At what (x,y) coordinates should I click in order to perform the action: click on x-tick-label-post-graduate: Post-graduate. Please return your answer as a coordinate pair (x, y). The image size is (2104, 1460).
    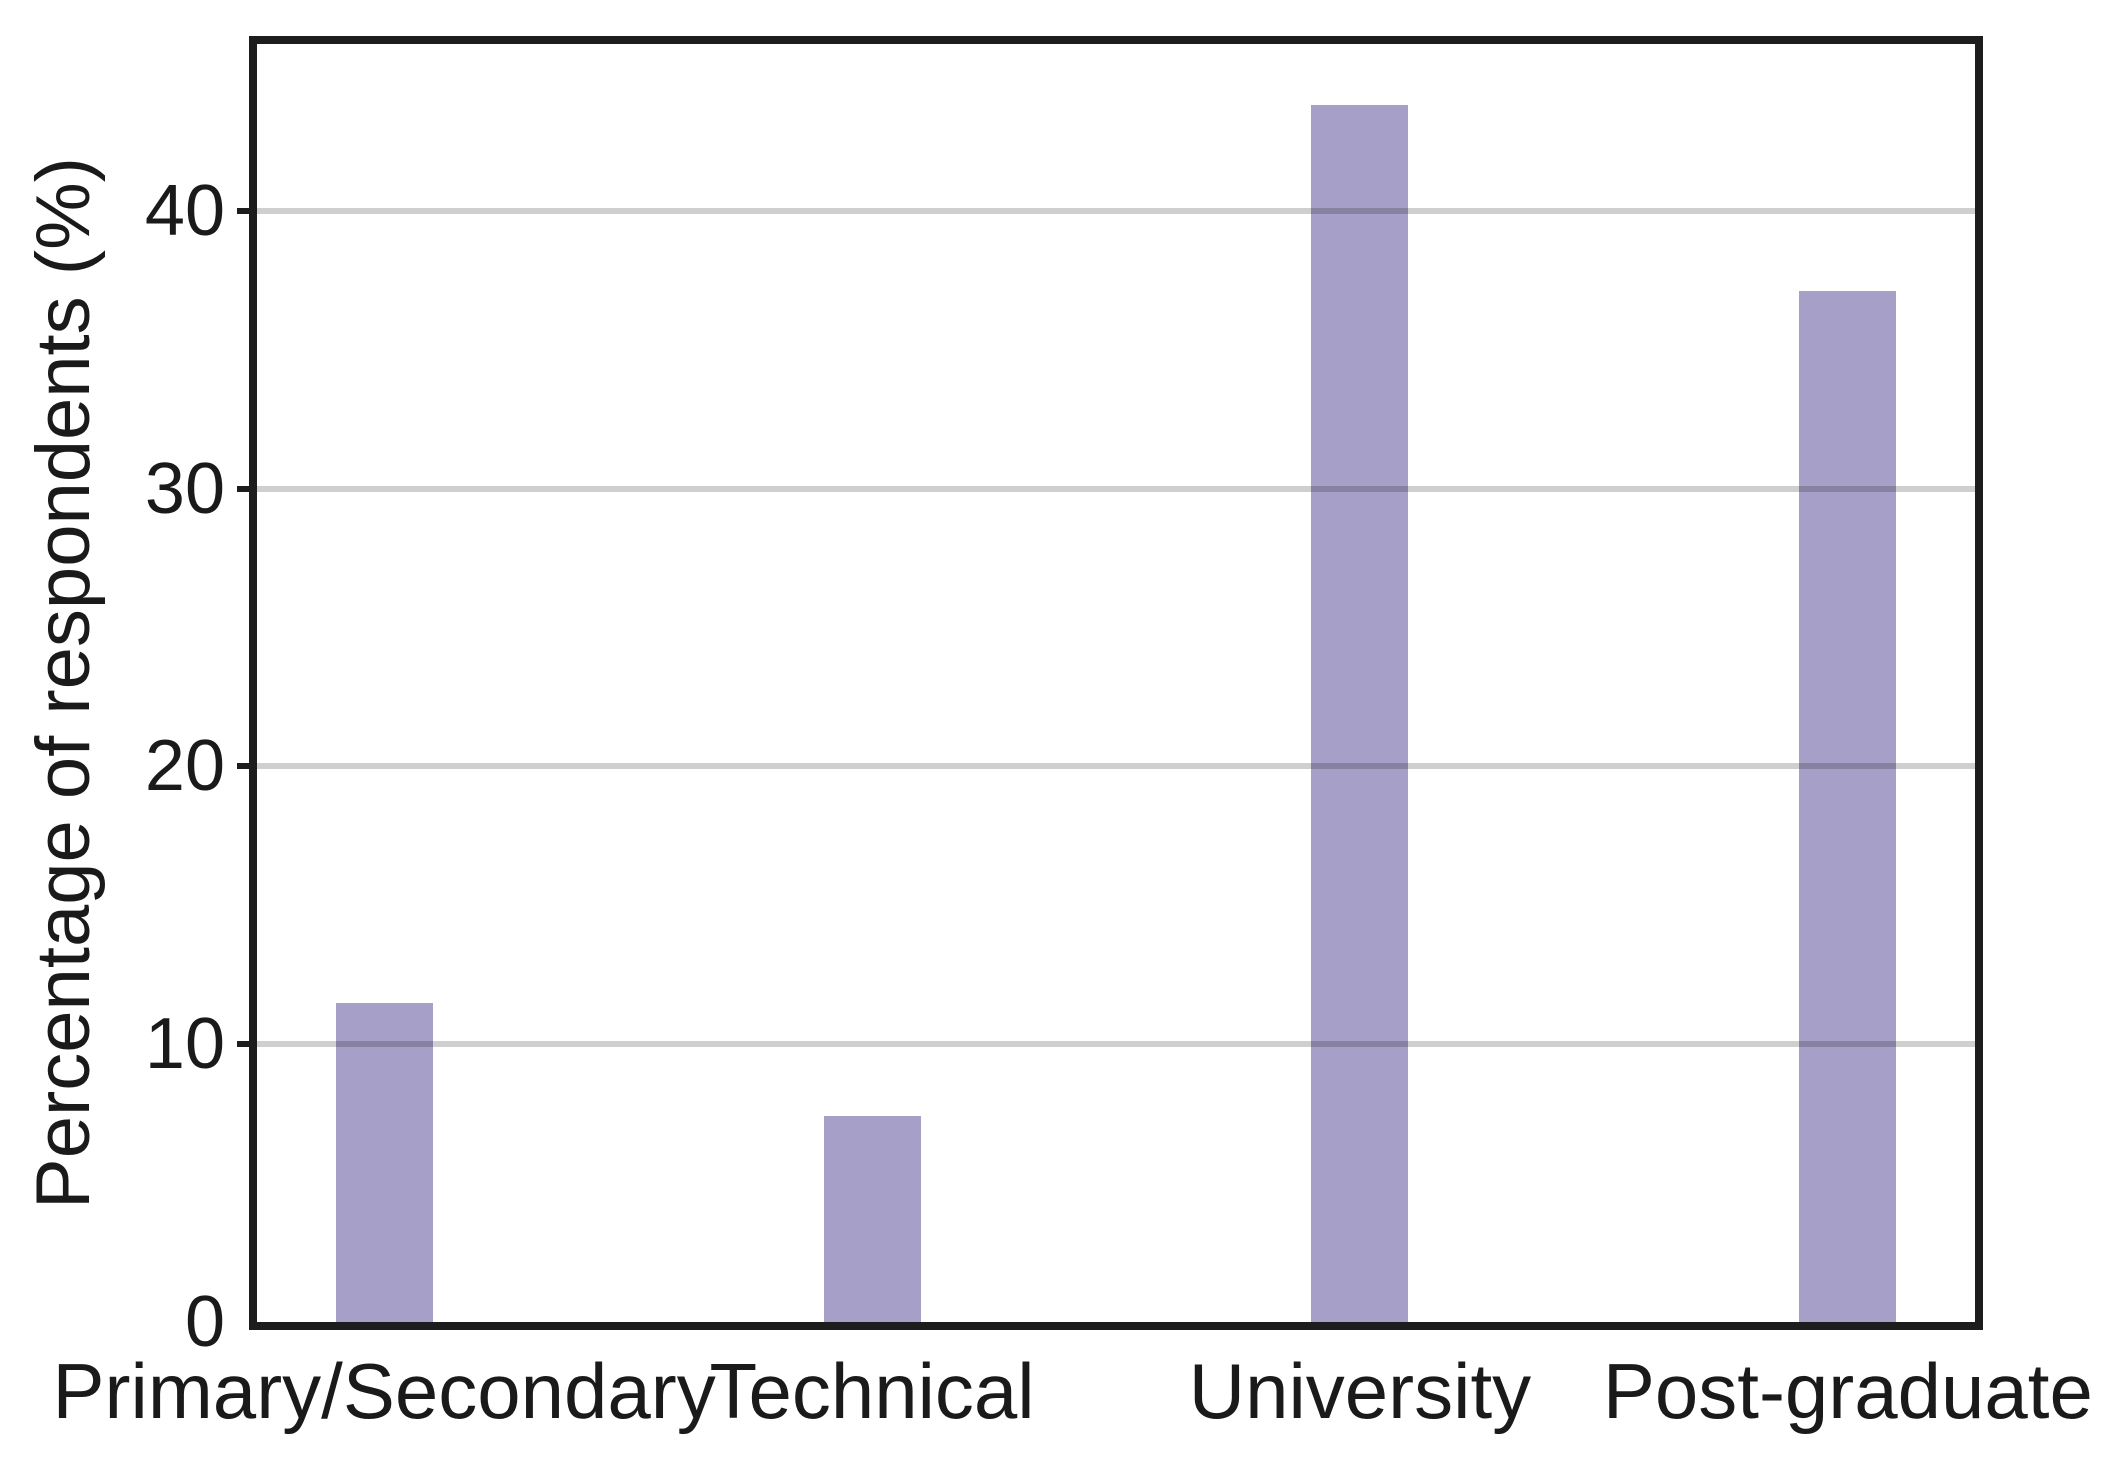
    Looking at the image, I should click on (1847, 1391).